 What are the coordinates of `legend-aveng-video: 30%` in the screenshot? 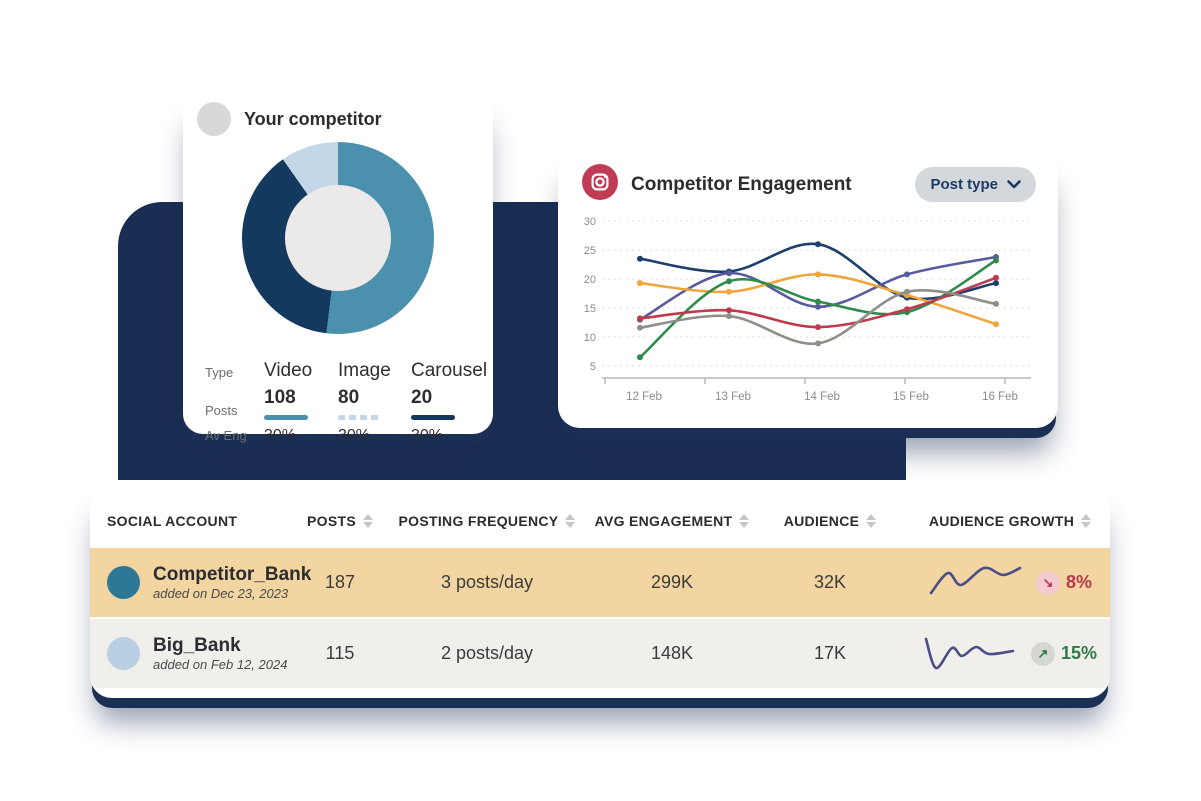 It's located at (280, 435).